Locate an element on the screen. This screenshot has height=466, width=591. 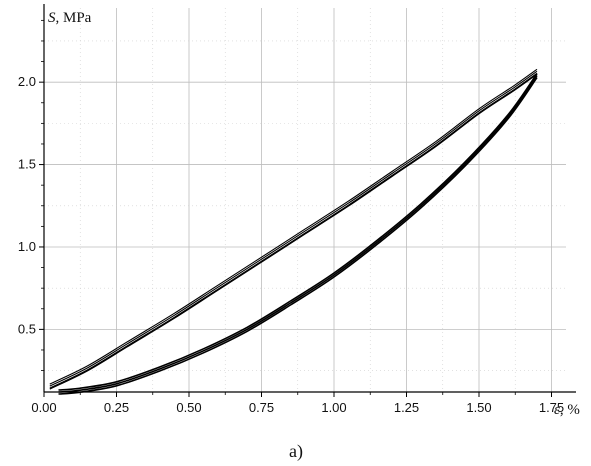
y-axis-label: S, MPa is located at coordinates (70, 18).